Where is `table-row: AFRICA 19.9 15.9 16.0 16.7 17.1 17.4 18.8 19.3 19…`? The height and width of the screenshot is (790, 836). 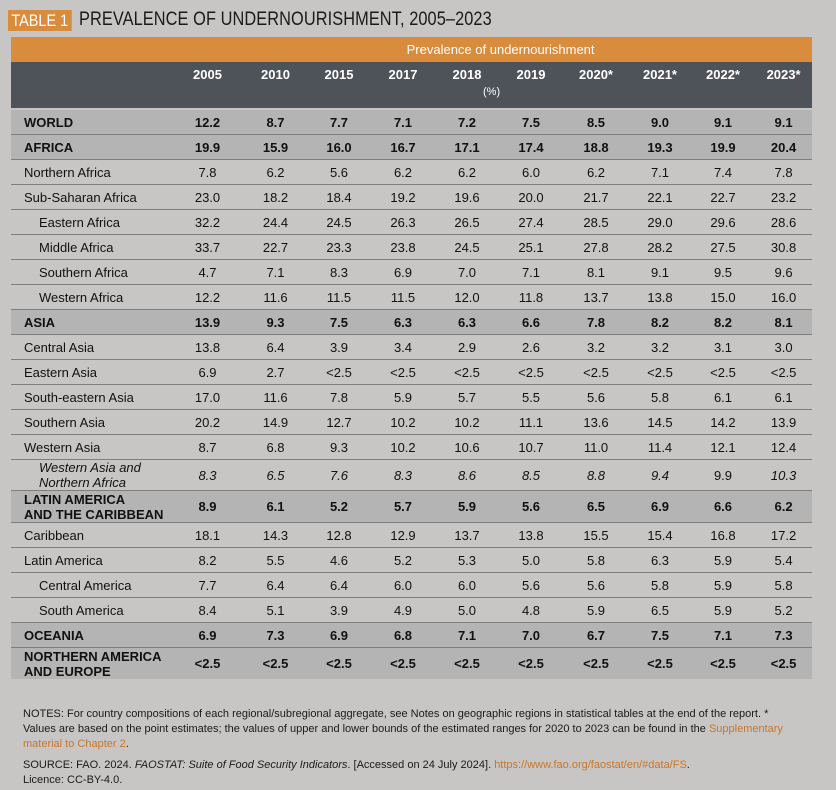 table-row: AFRICA 19.9 15.9 16.0 16.7 17.1 17.4 18.8 19.3 19… is located at coordinates (412, 147).